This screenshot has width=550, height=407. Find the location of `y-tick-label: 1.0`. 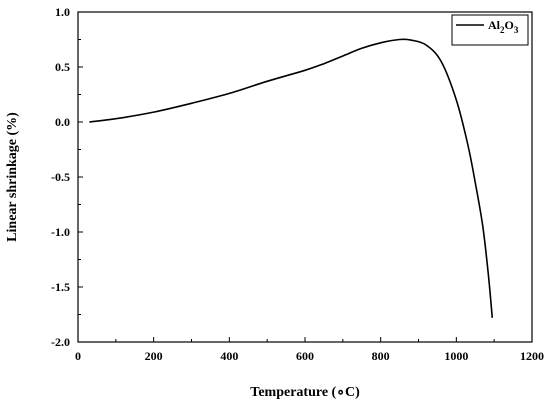

y-tick-label: 1.0 is located at coordinates (62, 12).